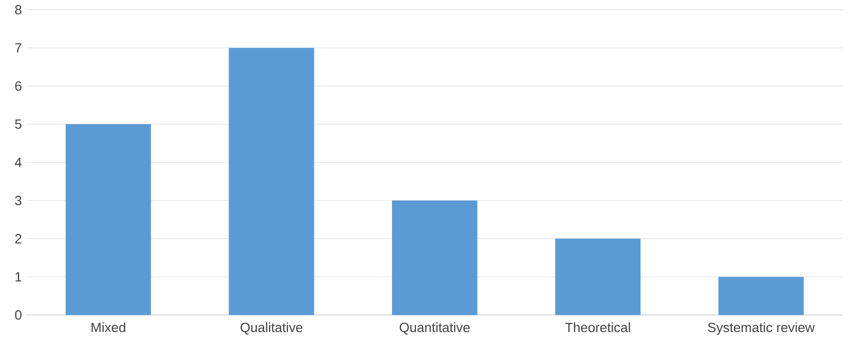  I want to click on x-tick-label: Mixed, so click(109, 327).